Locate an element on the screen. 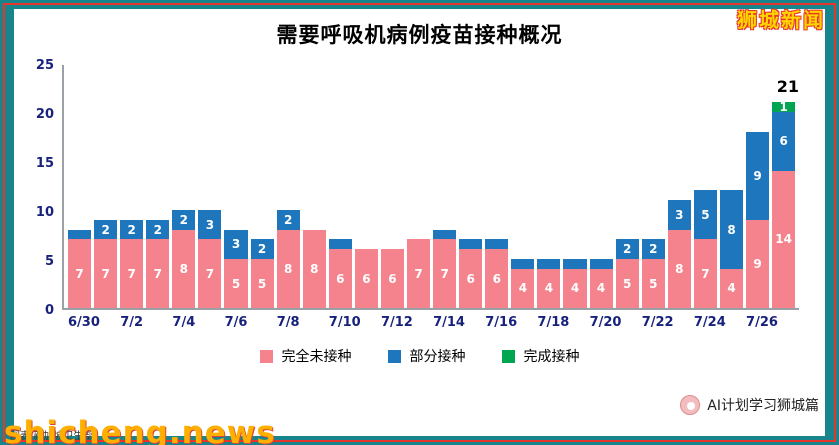  legend-label: 部分接种 is located at coordinates (437, 357).